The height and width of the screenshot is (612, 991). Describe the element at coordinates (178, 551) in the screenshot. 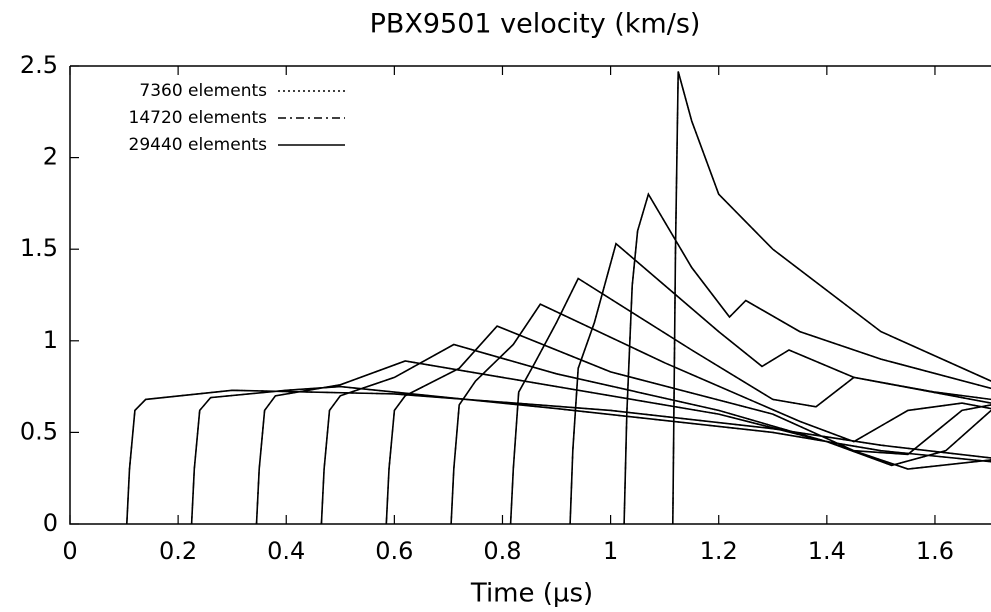

I see `x-tick-label: 0.2` at that location.